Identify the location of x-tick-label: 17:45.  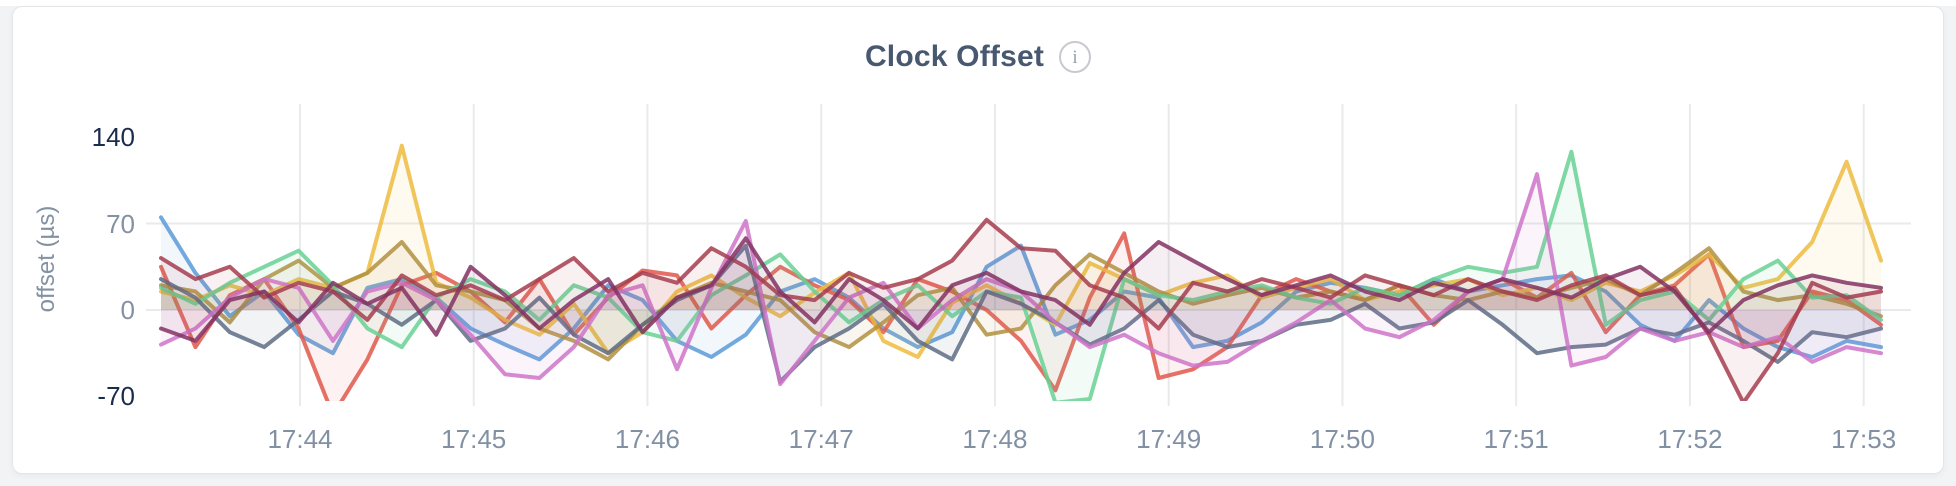
(474, 439).